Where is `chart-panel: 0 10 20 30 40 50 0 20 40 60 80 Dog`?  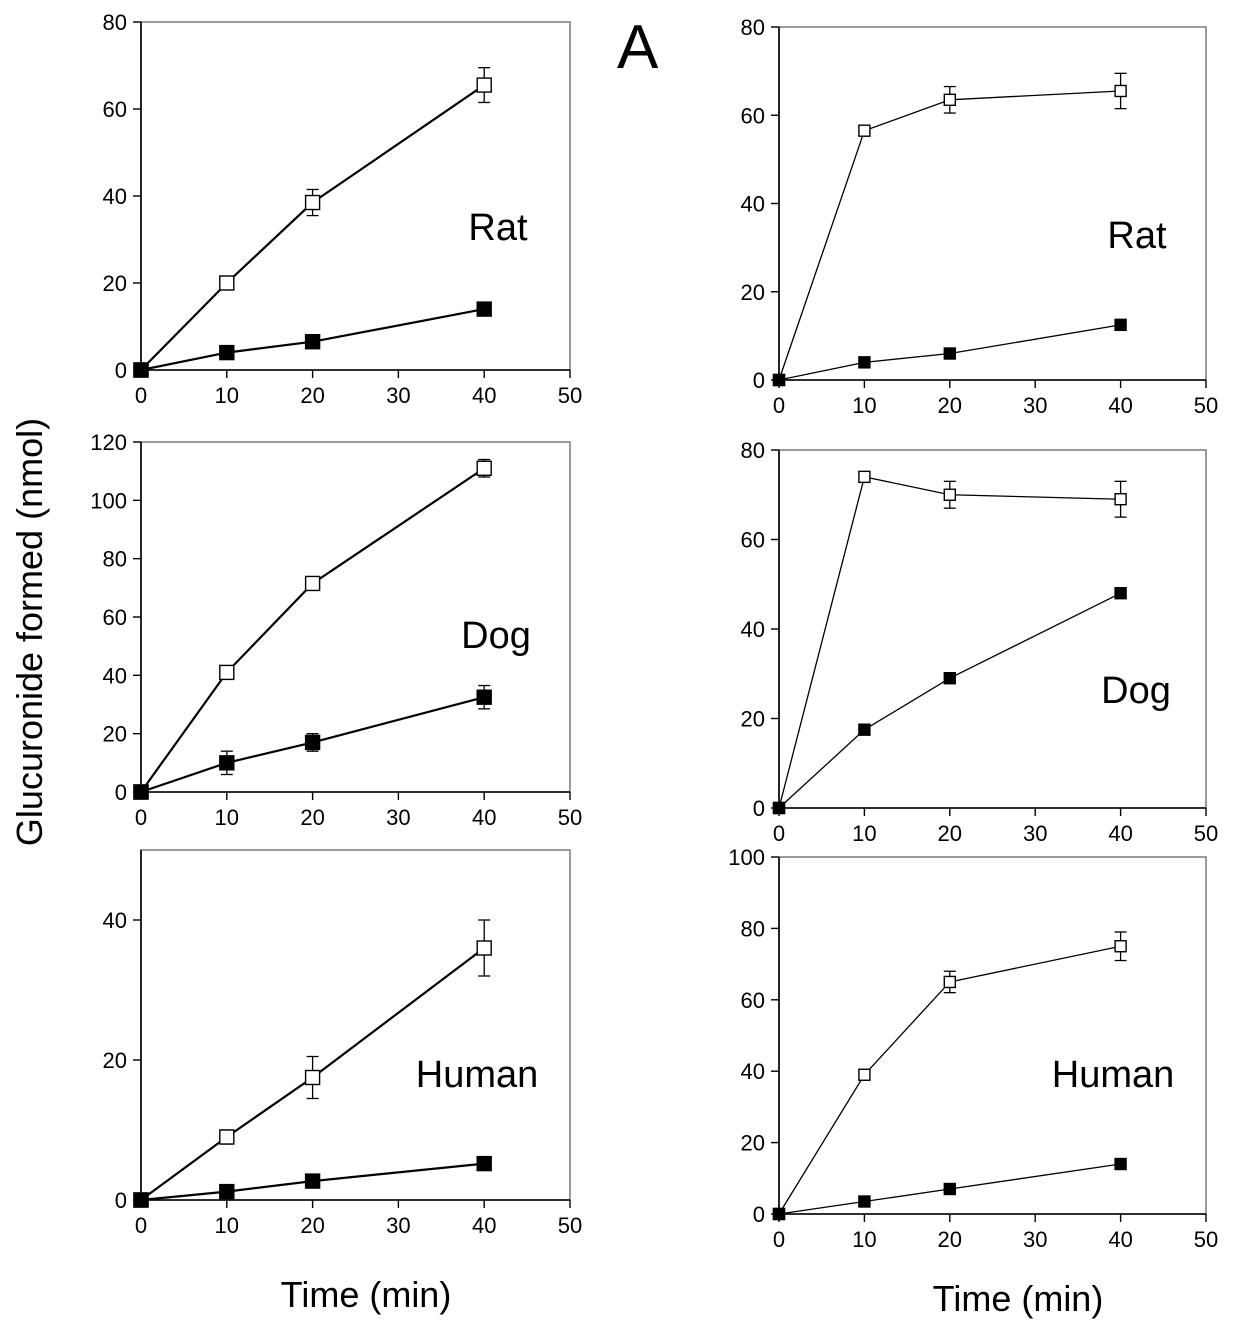 chart-panel: 0 10 20 30 40 50 0 20 40 60 80 Dog is located at coordinates (980, 642).